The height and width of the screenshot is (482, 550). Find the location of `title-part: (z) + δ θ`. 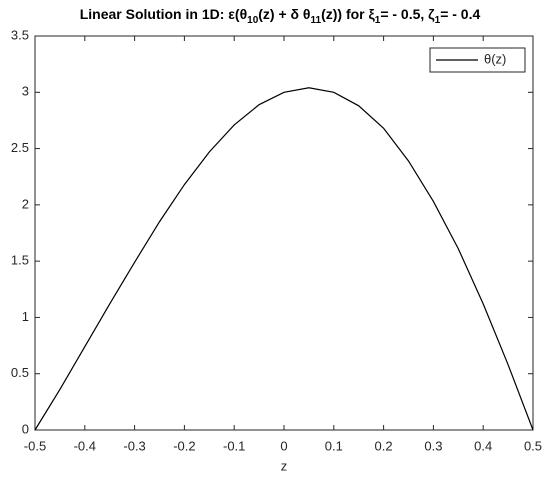

title-part: (z) + δ θ is located at coordinates (284, 14).